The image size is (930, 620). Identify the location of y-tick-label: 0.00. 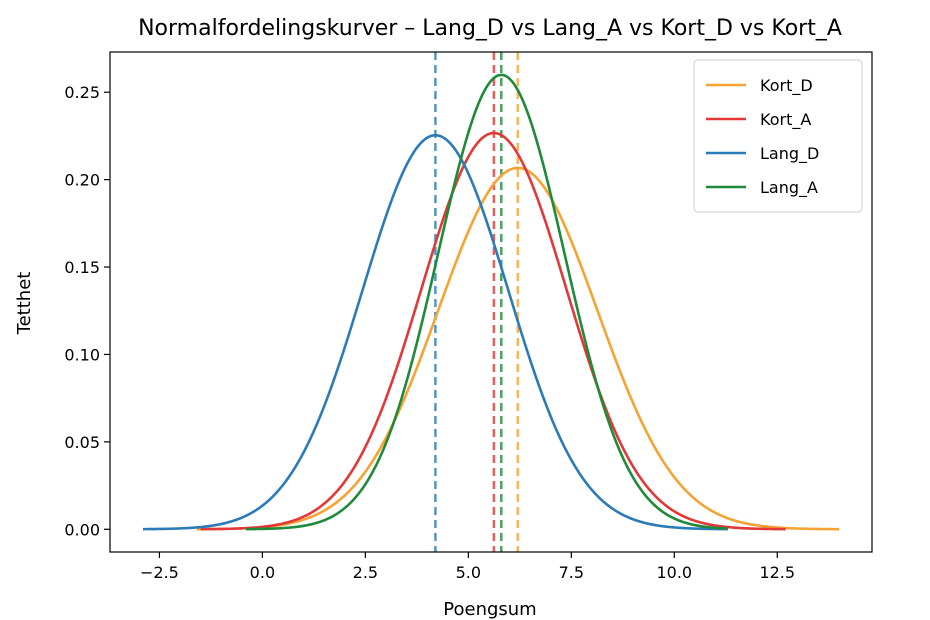
(82, 529).